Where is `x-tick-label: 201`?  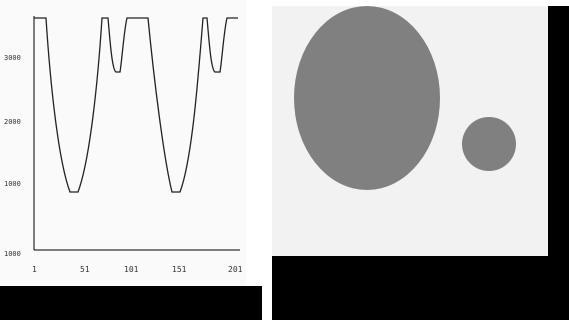
x-tick-label: 201 is located at coordinates (235, 269).